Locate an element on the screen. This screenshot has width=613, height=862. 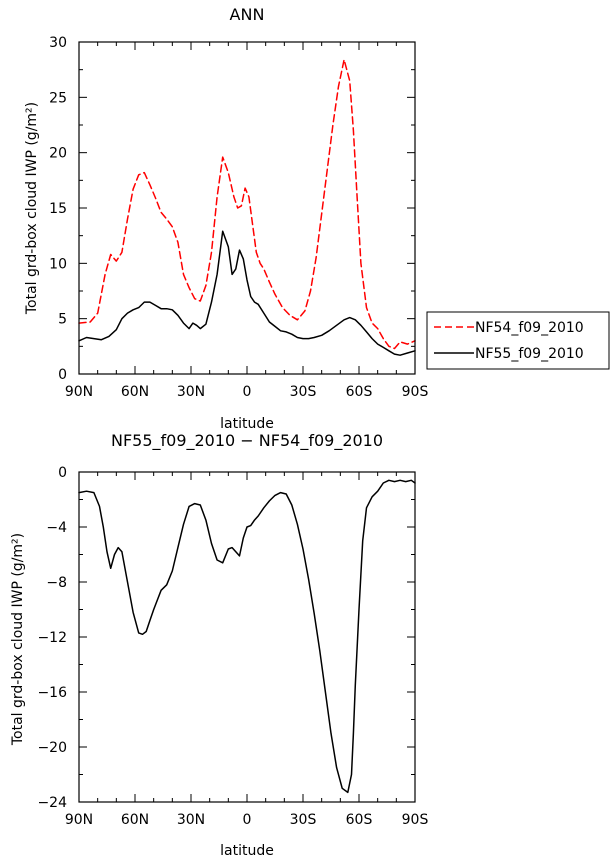
y-tick-label: 30 is located at coordinates (58, 43).